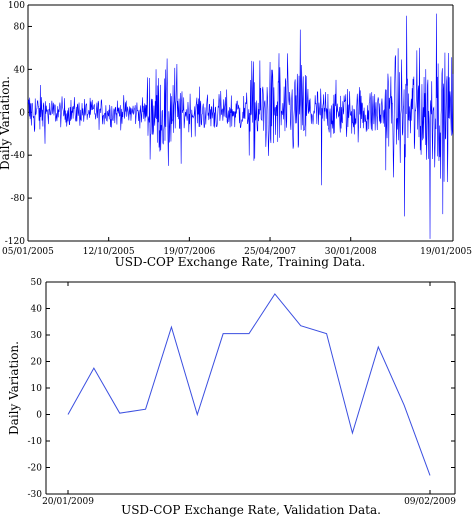 Image resolution: width=474 pixels, height=517 pixels. What do you see at coordinates (15, 242) in the screenshot?
I see `top-y-tick-label: -120` at bounding box center [15, 242].